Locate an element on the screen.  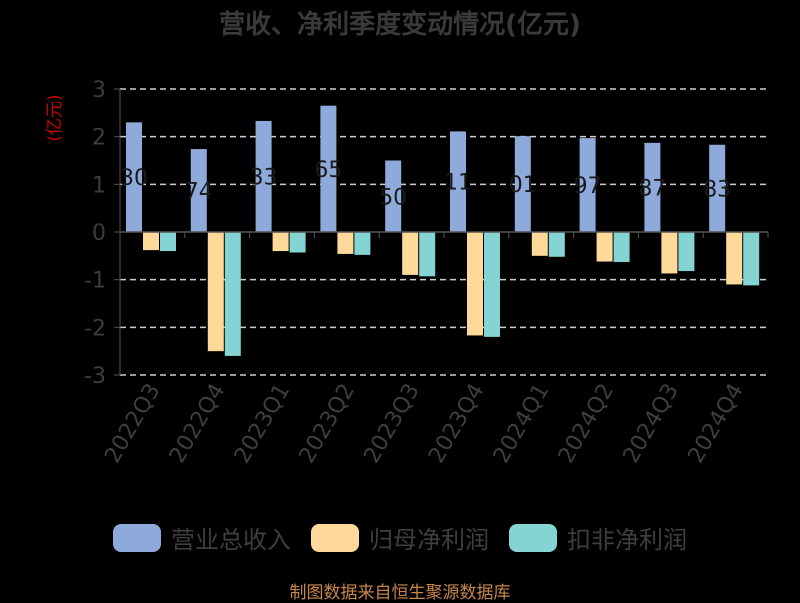
bar-data-label: 11 is located at coordinates (458, 183).